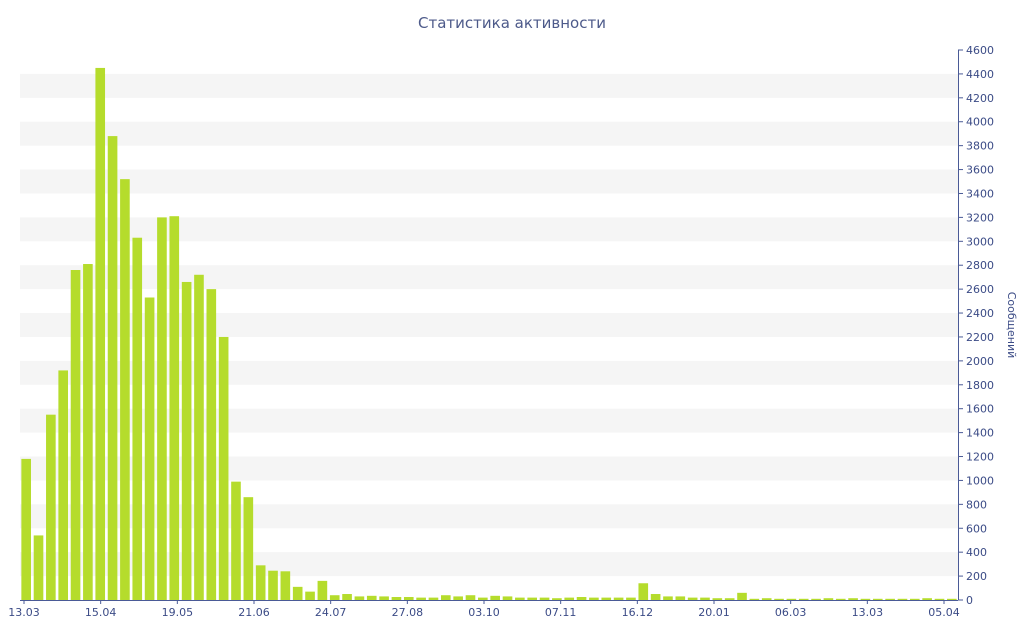 This screenshot has width=1024, height=640. What do you see at coordinates (976, 552) in the screenshot?
I see `y-tick-label: 400` at bounding box center [976, 552].